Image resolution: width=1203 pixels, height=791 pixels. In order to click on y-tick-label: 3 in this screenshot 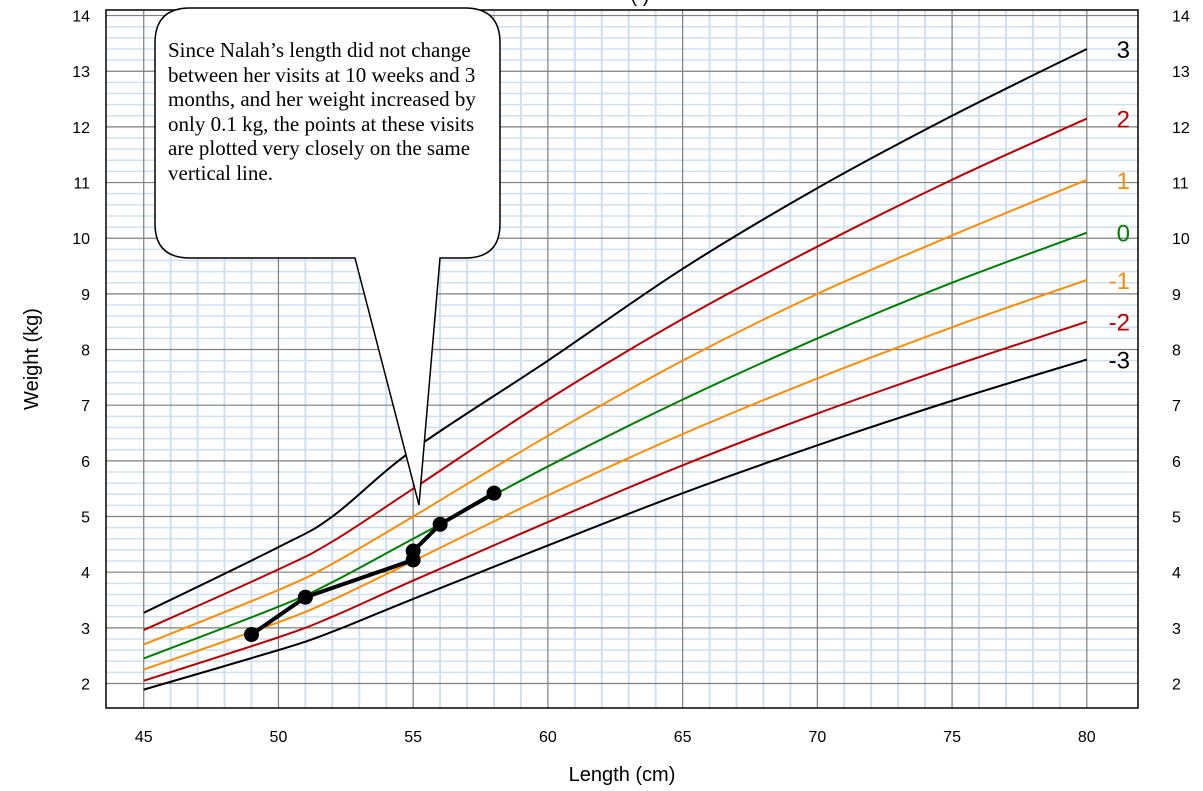, I will do `click(85, 629)`.